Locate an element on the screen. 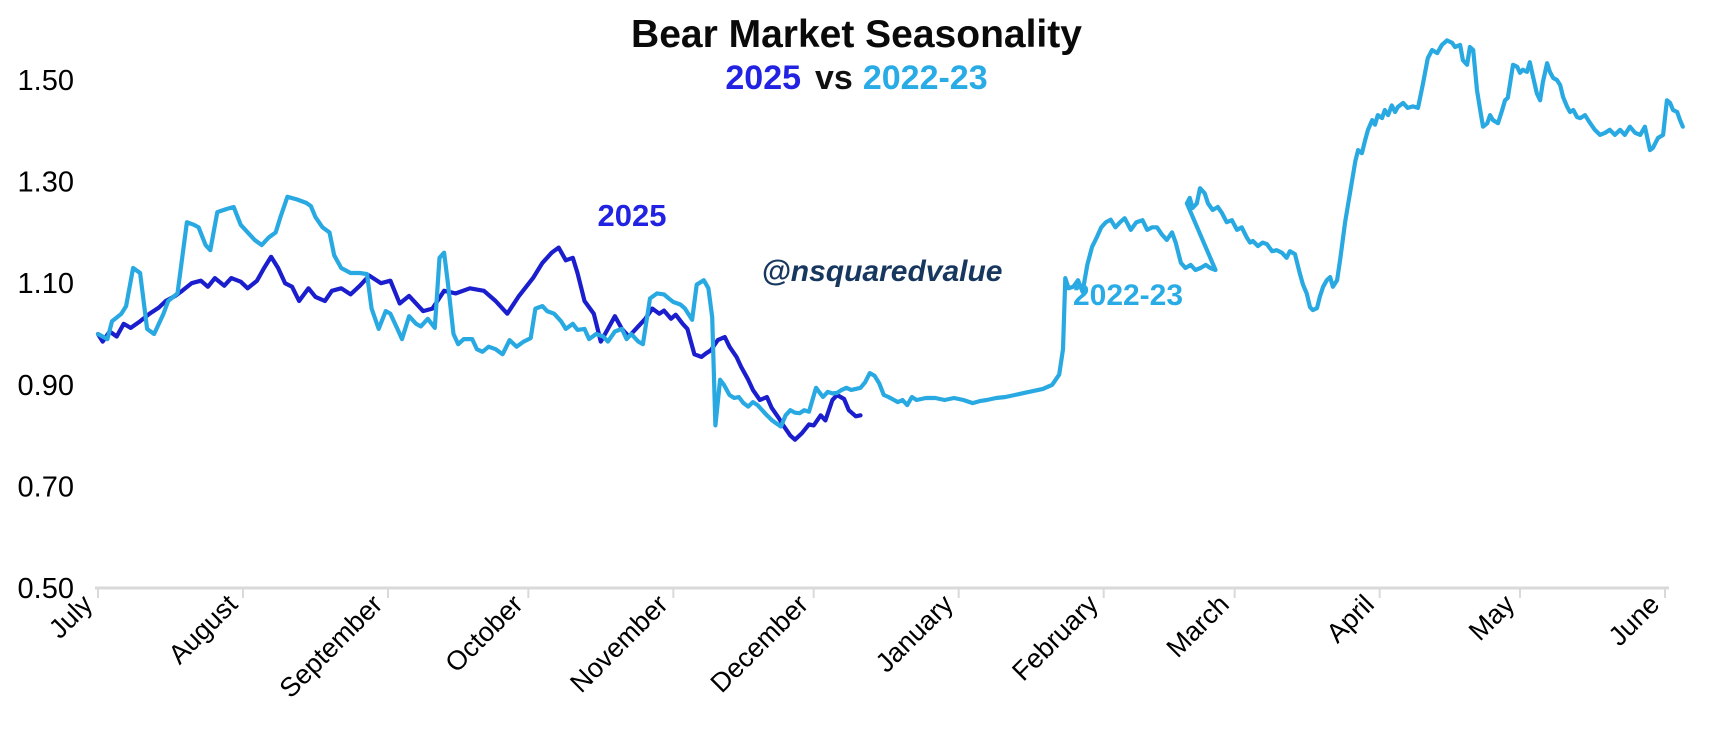  x-tick-label: March is located at coordinates (1198, 626).